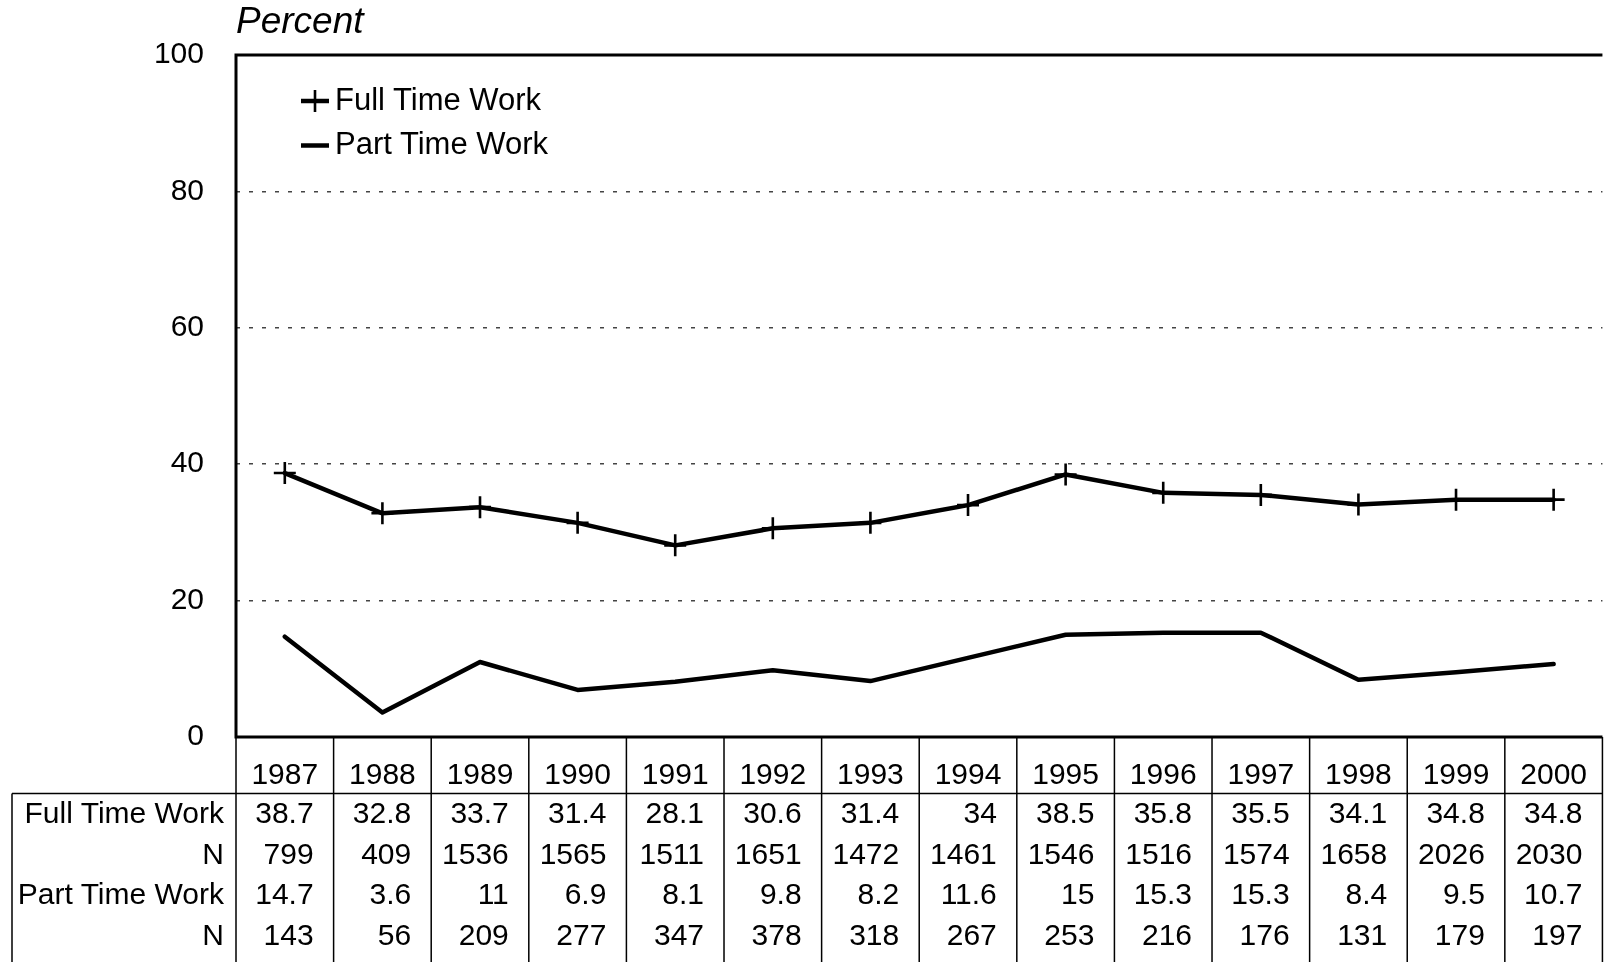  Describe the element at coordinates (772, 813) in the screenshot. I see `data-label: 30.6` at that location.